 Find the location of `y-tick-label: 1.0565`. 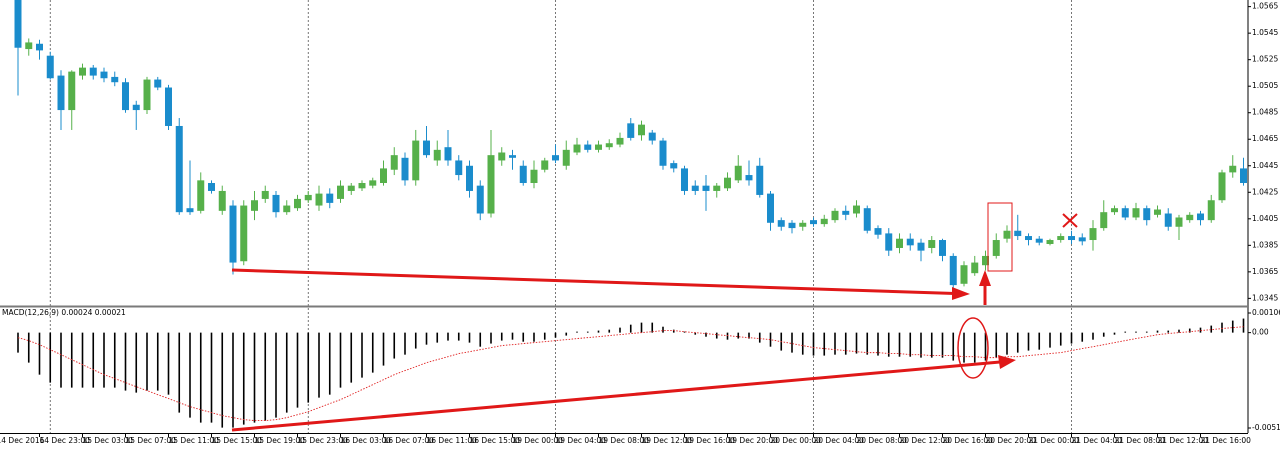

y-tick-label: 1.0565 is located at coordinates (1265, 6).